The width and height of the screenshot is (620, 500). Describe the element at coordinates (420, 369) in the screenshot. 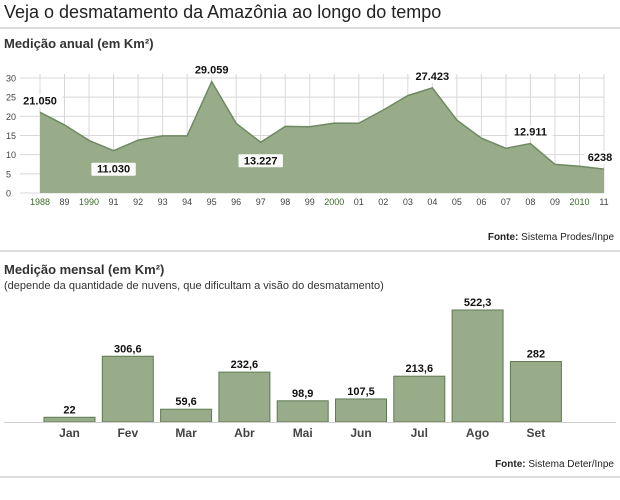

I see `monthly-value-label: 213,6` at that location.